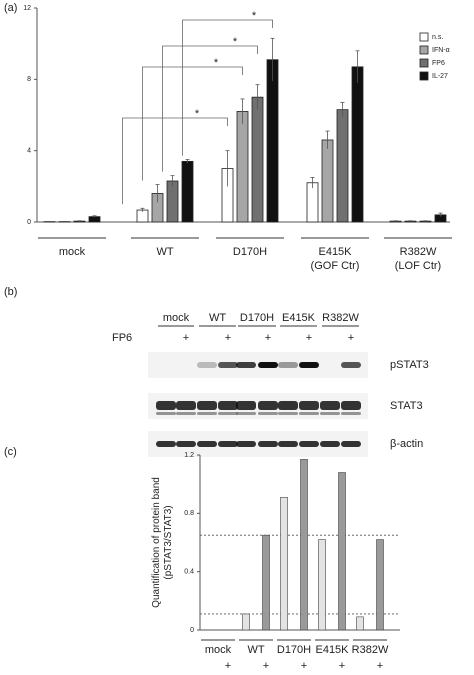 The width and height of the screenshot is (474, 675). I want to click on x-tick-note: (GOF Ctr), so click(335, 266).